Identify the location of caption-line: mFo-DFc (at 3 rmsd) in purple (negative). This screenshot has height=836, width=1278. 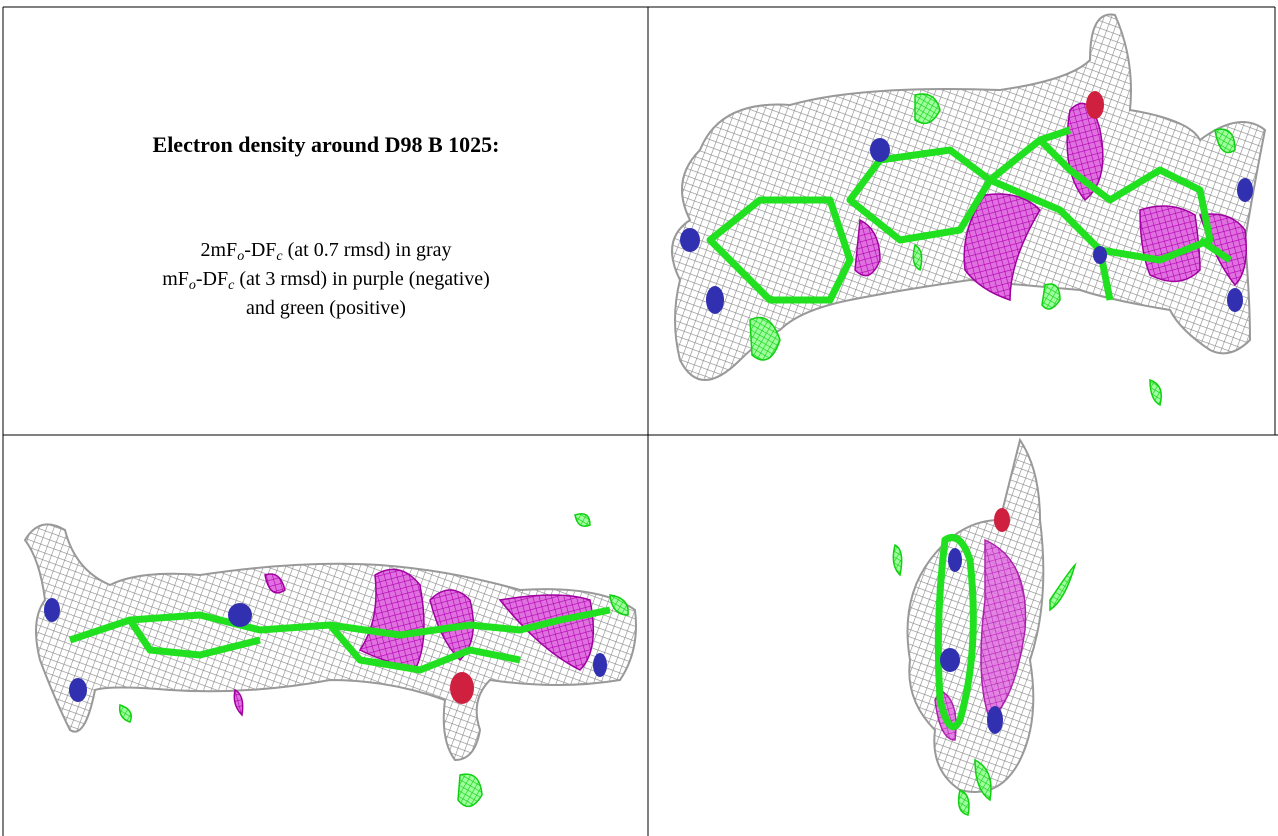
(326, 279).